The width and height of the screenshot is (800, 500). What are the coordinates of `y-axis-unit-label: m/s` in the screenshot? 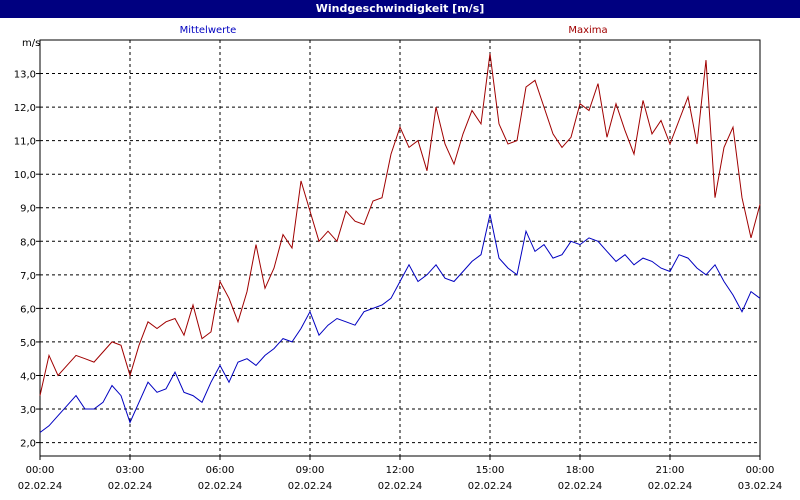 It's located at (31, 43).